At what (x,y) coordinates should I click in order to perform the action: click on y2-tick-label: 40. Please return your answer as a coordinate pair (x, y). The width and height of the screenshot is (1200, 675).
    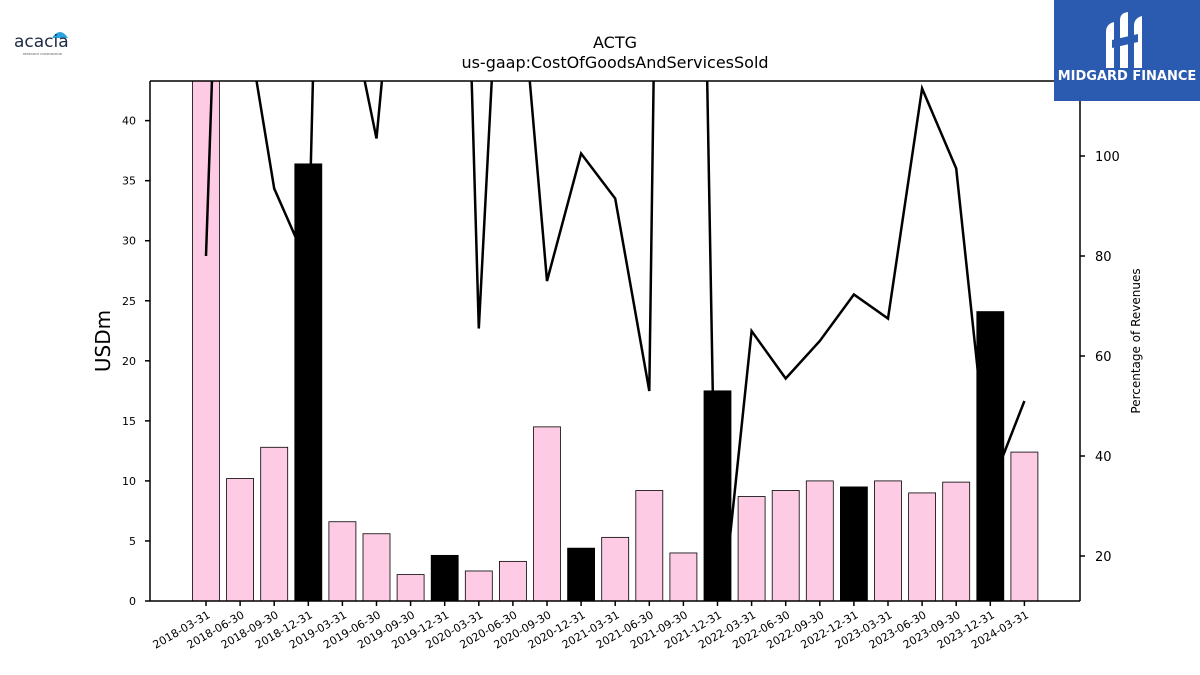
    Looking at the image, I should click on (1103, 457).